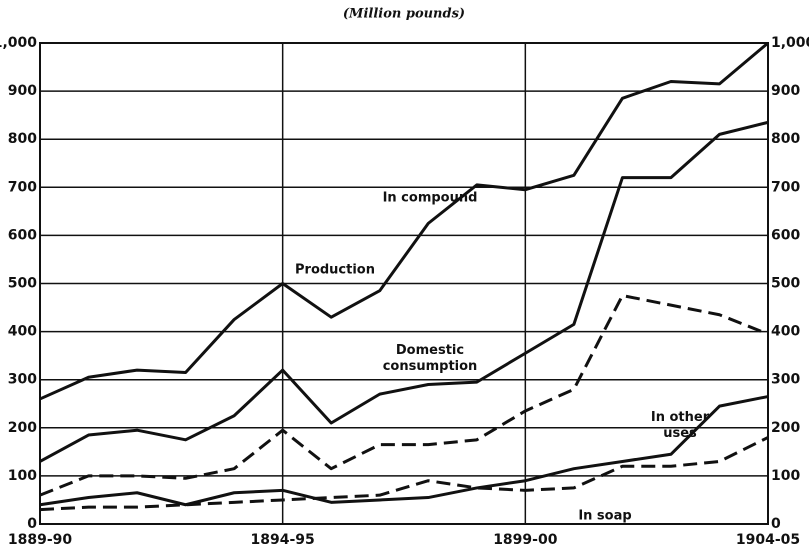 This screenshot has height=552, width=809. I want to click on y-tick-label: 400, so click(22, 332).